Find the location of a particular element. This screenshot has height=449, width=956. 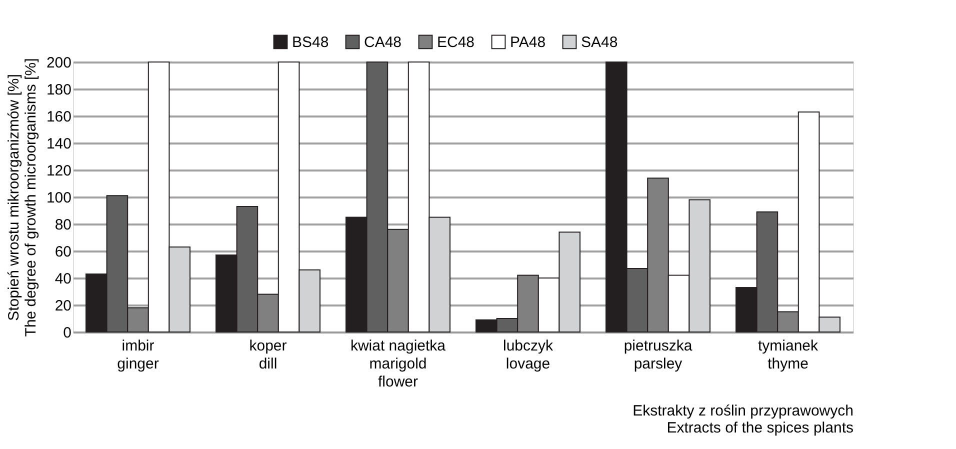

y-tick-label: 0 is located at coordinates (67, 333).